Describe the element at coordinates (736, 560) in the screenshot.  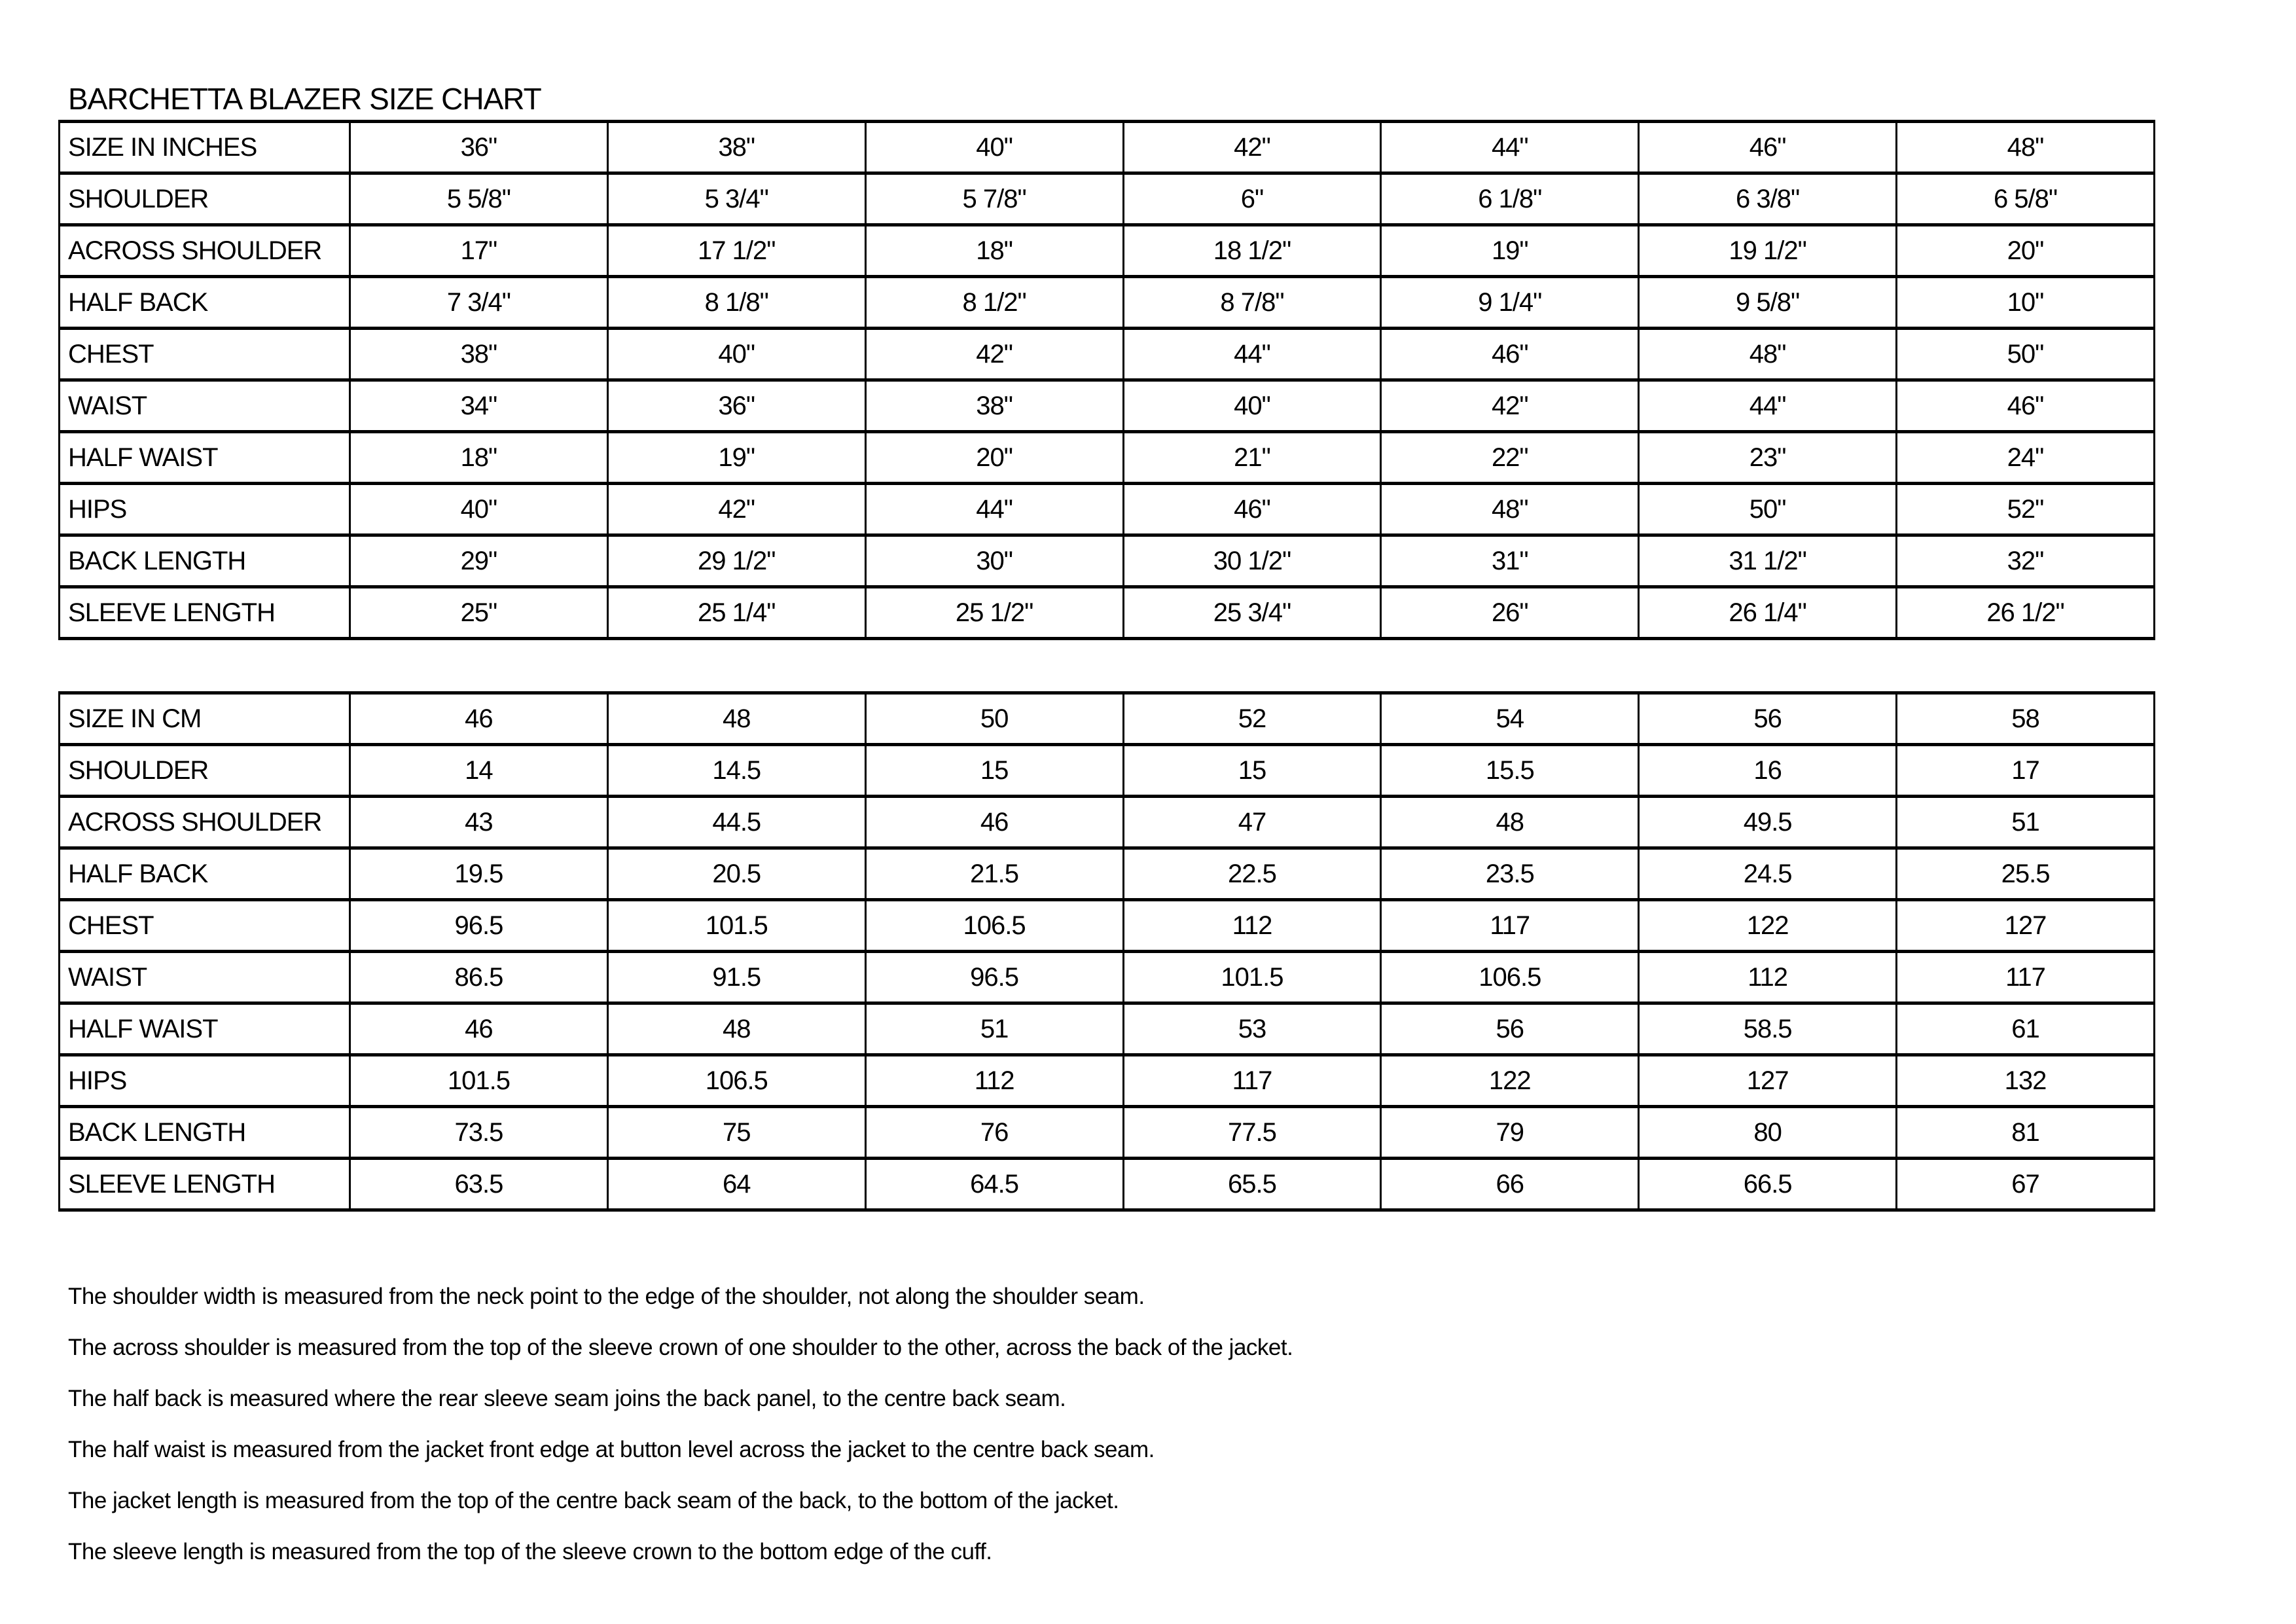
I see `cell-value: 29 1/2"` at that location.